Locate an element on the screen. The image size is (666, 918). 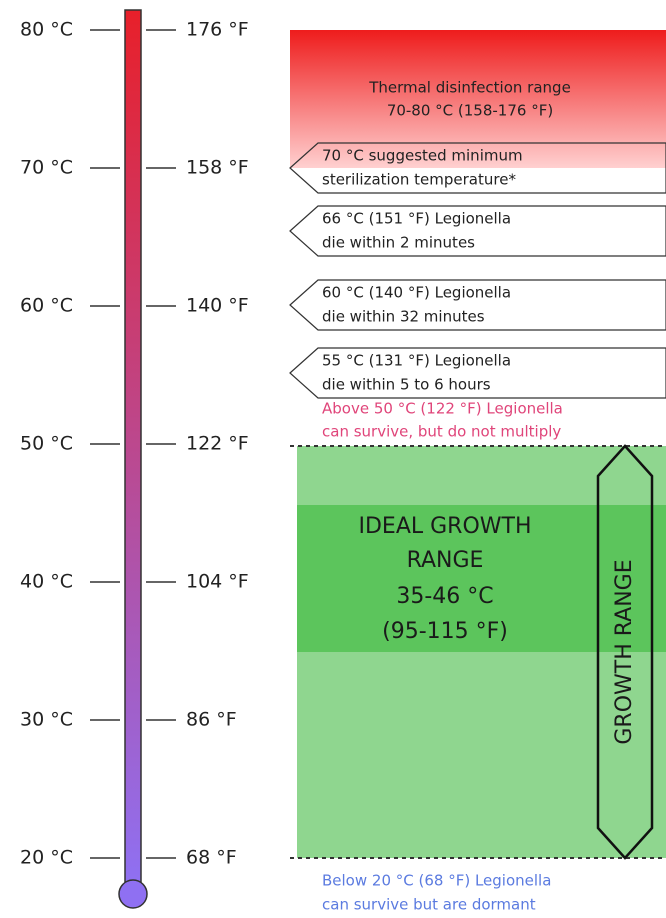
fahrenheit-label: 104 °F is located at coordinates (217, 582).